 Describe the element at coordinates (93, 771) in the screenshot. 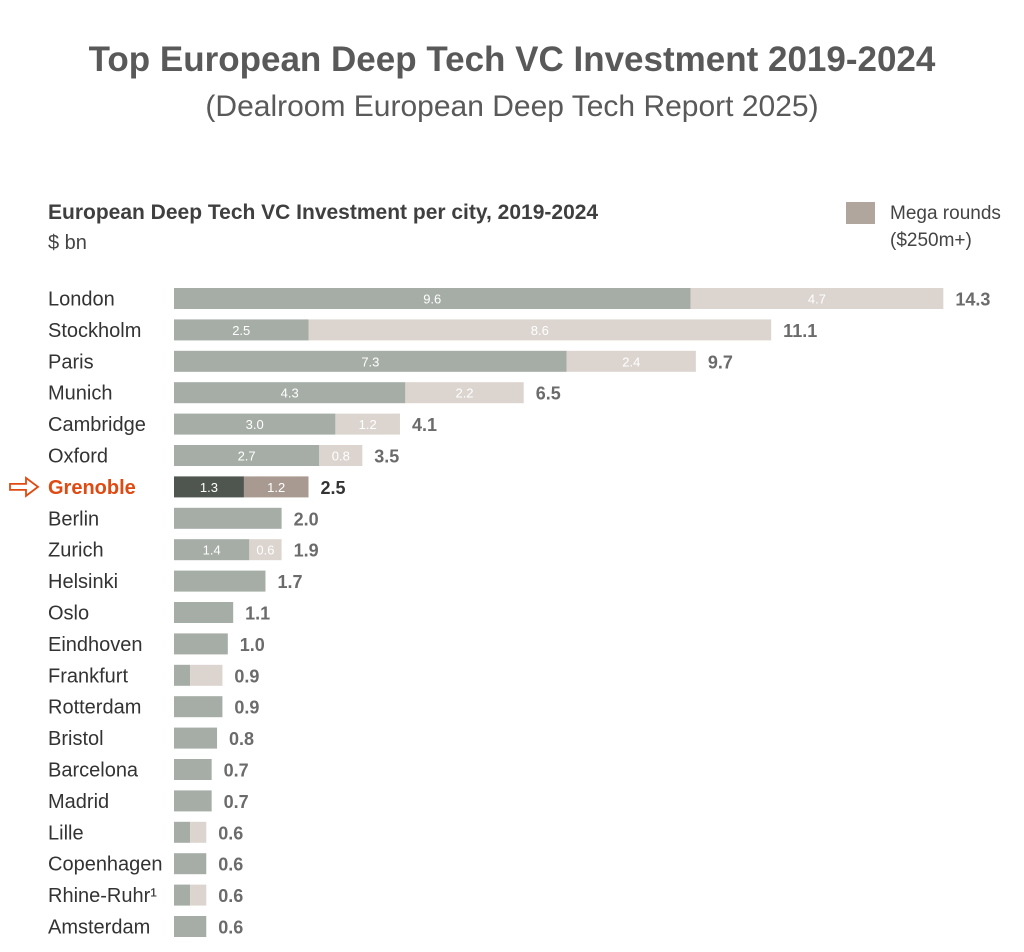

I see `category-label: Barcelona` at that location.